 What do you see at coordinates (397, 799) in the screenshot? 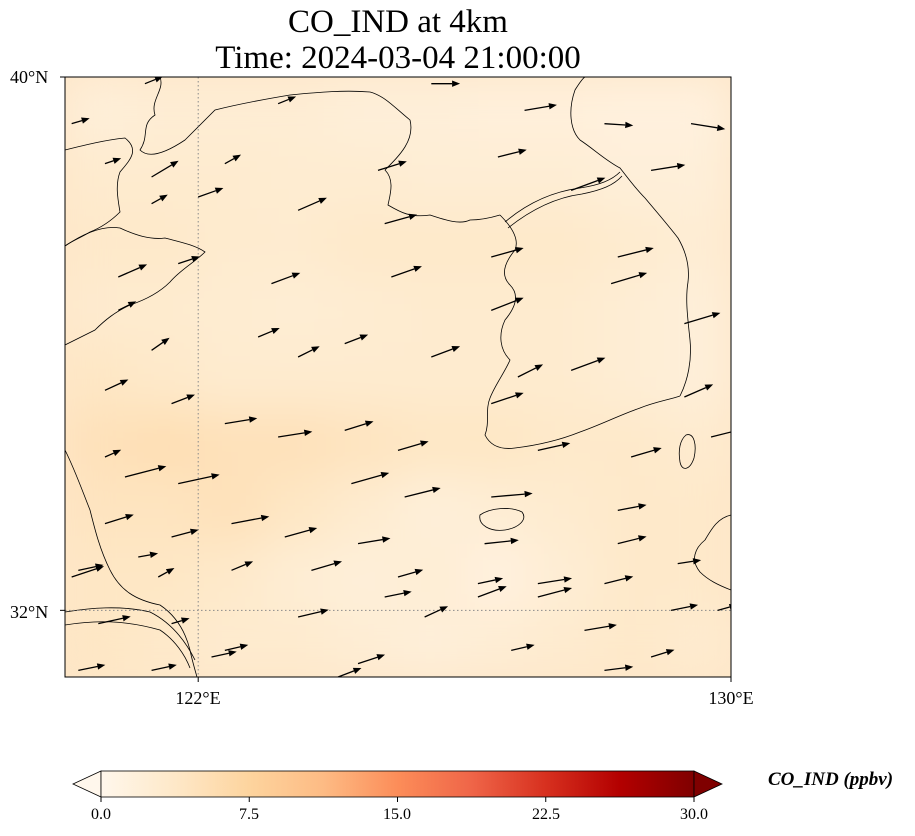
I see `colorbar-tick-marks` at bounding box center [397, 799].